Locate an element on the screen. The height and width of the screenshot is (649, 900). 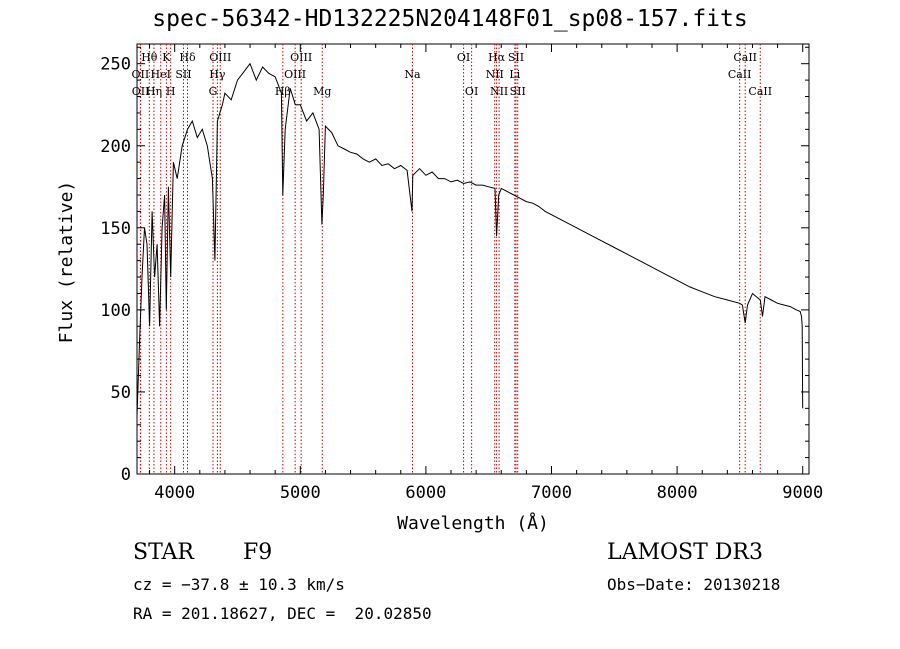
observation-date: Obs−Date: 20130218 is located at coordinates (694, 584).